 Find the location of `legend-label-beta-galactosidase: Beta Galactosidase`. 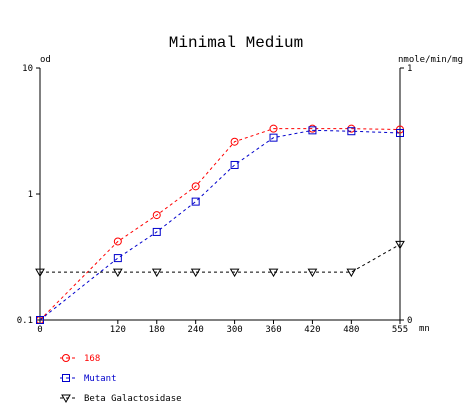

legend-label-beta-galactosidase: Beta Galactosidase is located at coordinates (133, 399).